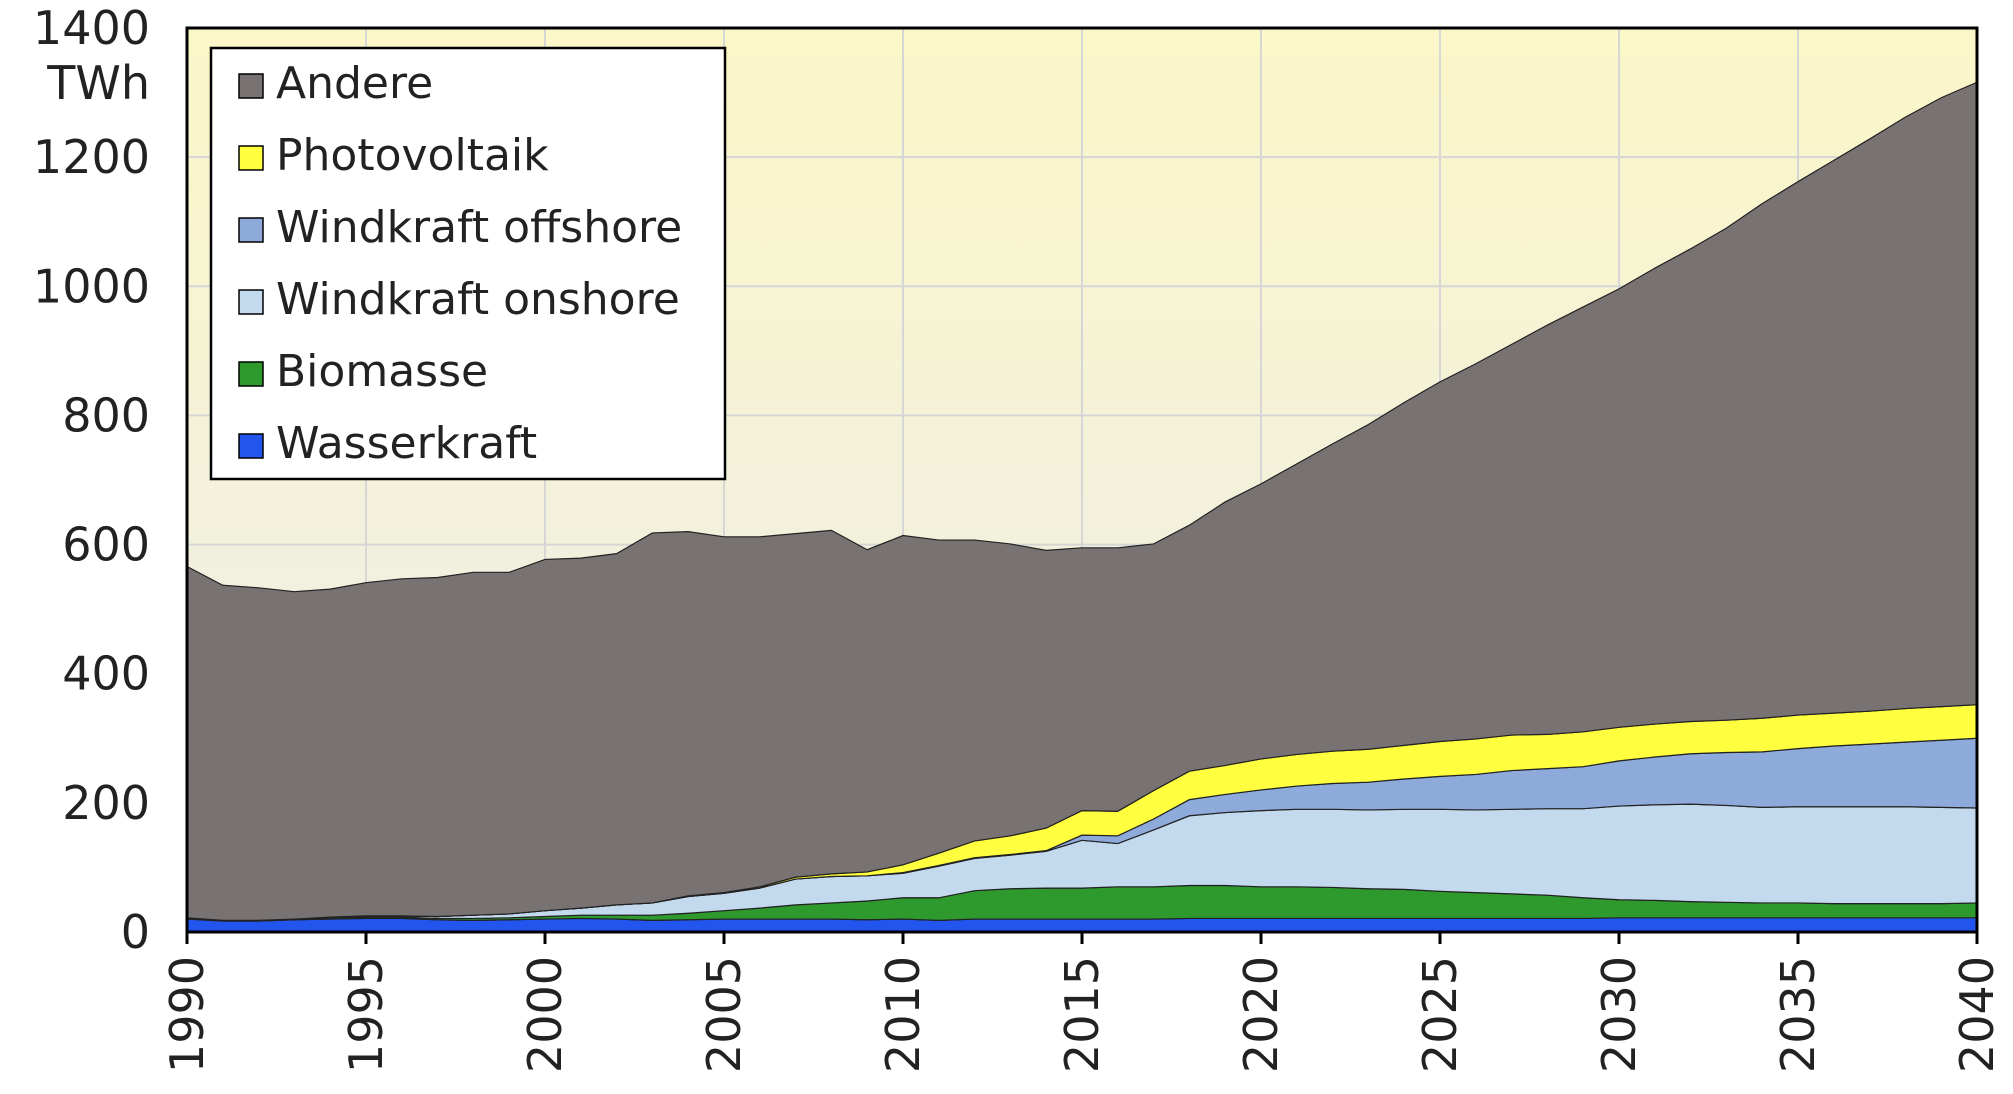  I want to click on x-tick-label: 2035, so click(1798, 1014).